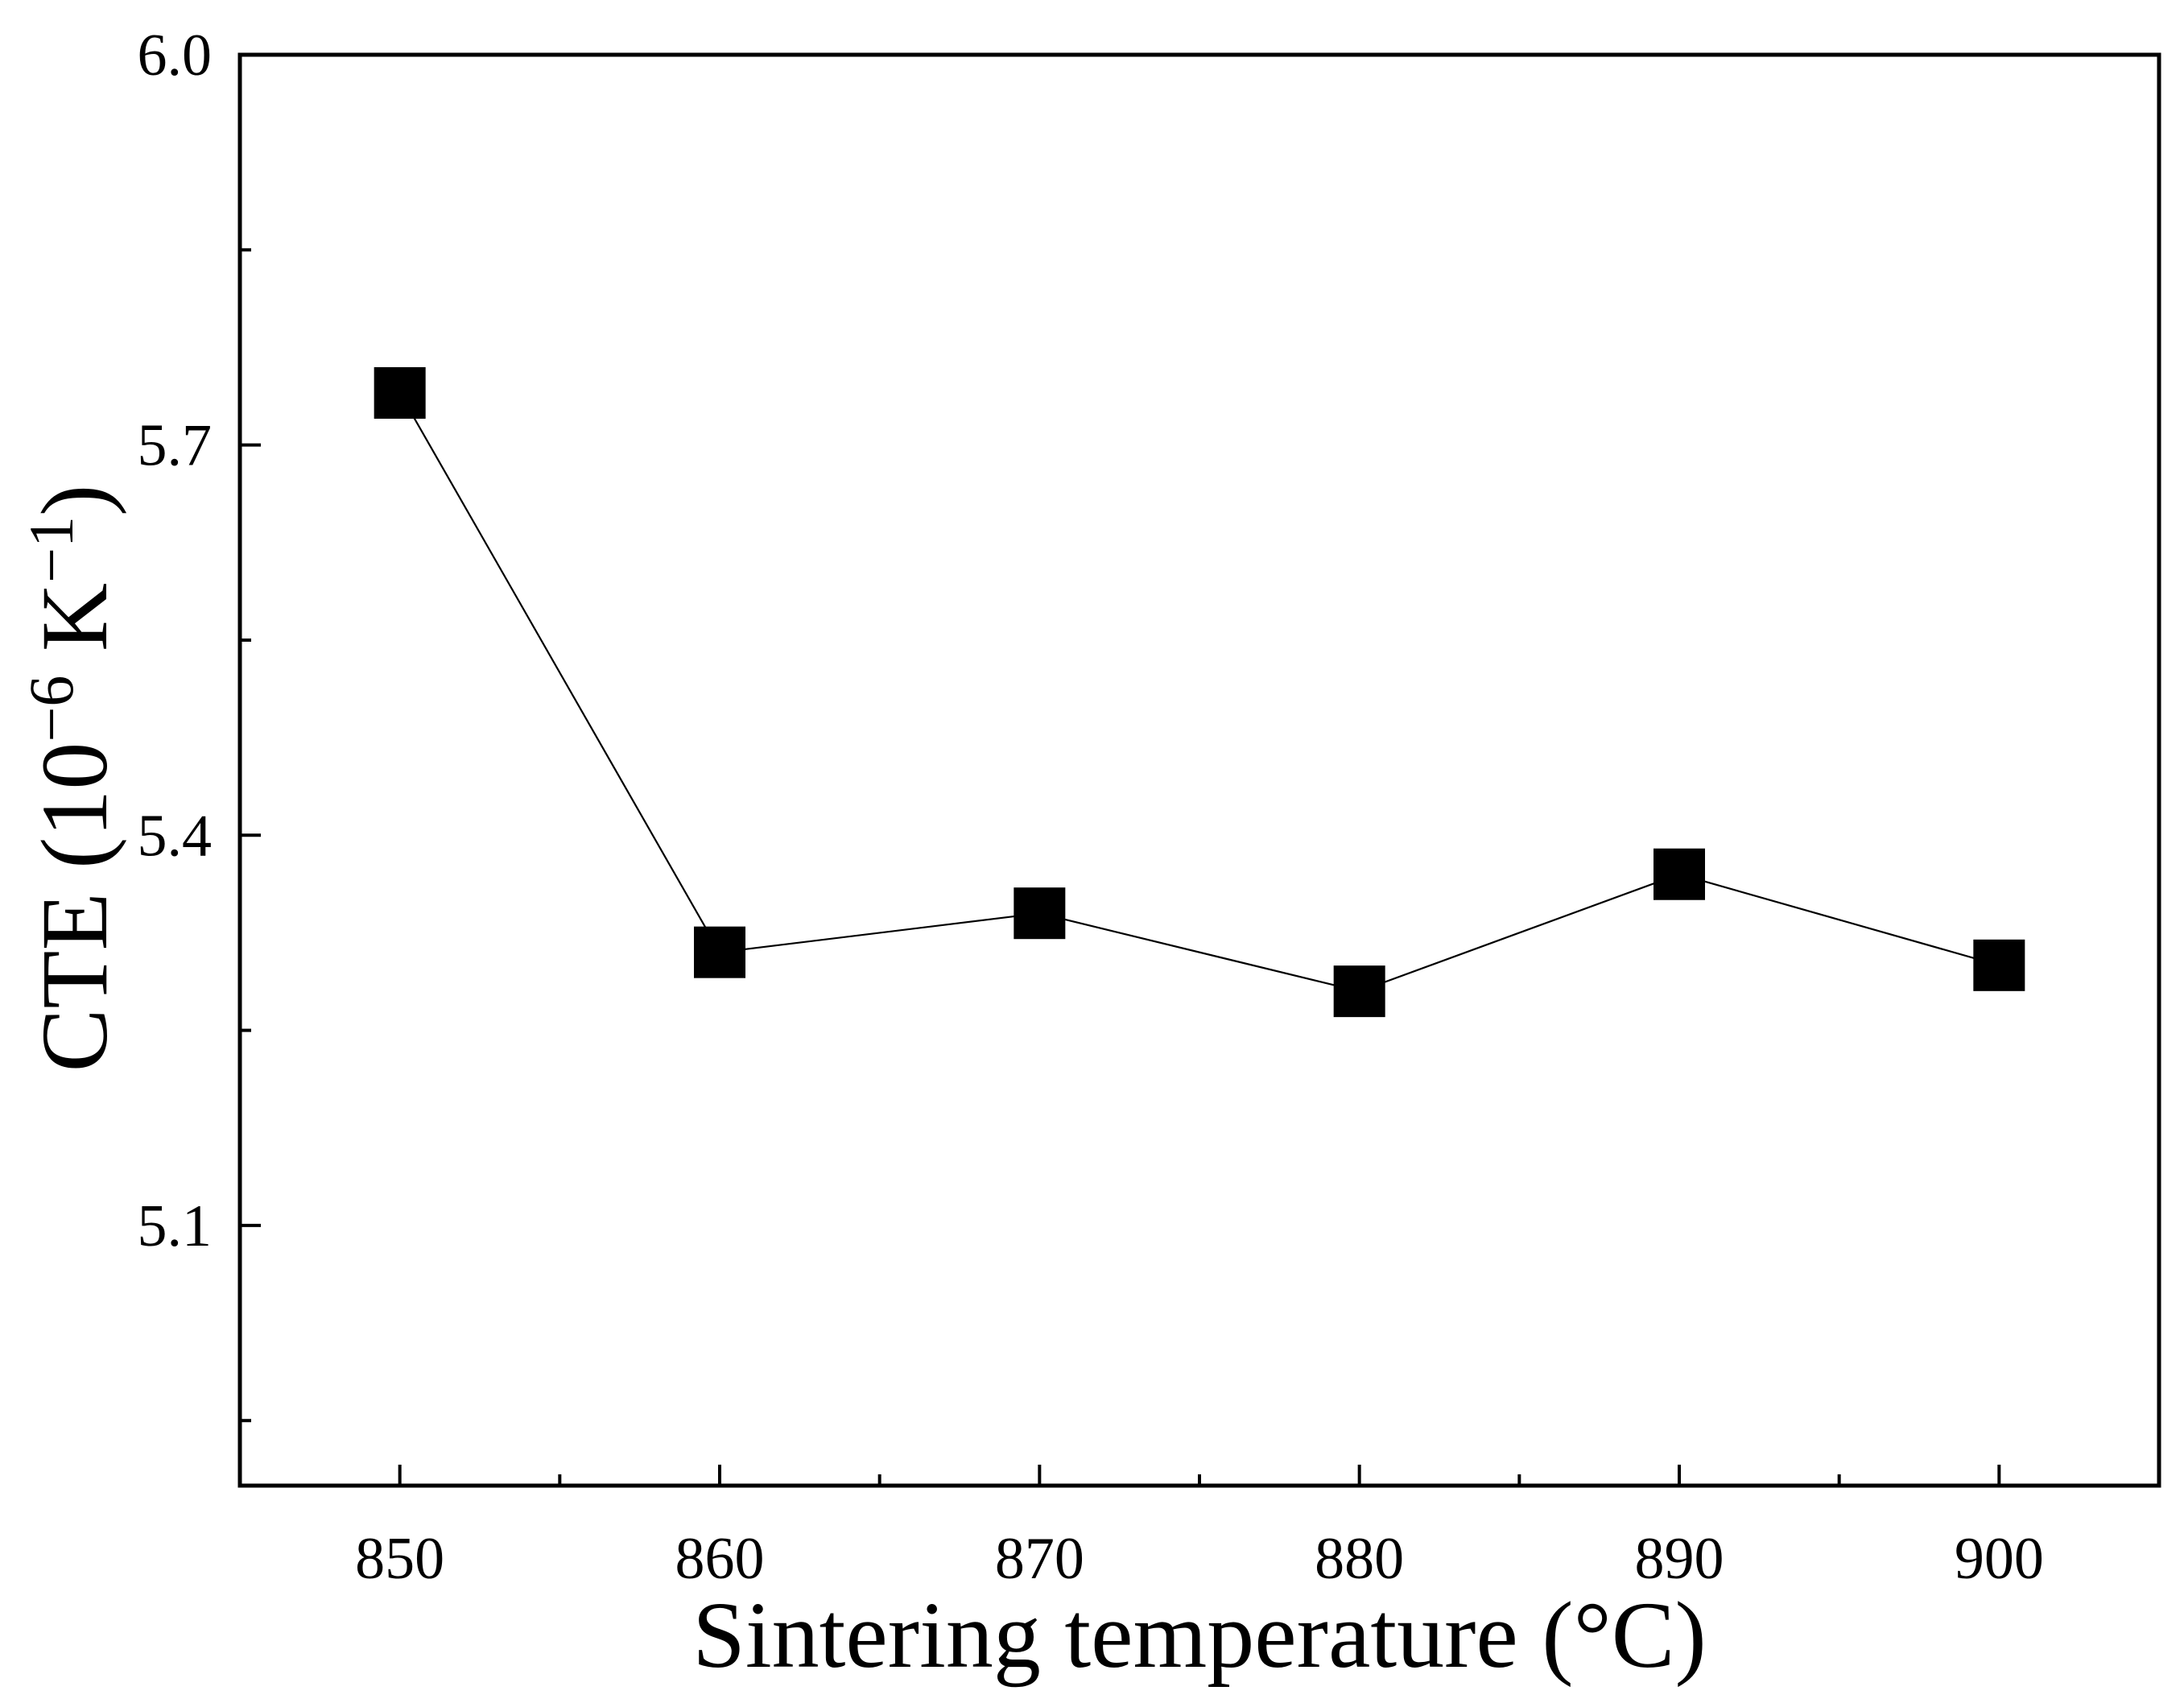 The height and width of the screenshot is (1699, 2184). I want to click on x-tick-label-870: 870, so click(1039, 1559).